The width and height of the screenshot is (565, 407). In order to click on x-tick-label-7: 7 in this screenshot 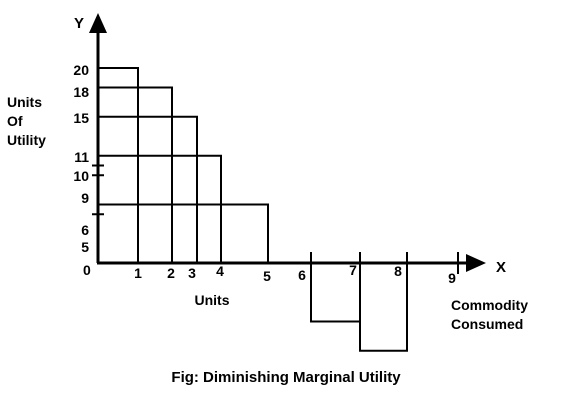, I will do `click(353, 270)`.